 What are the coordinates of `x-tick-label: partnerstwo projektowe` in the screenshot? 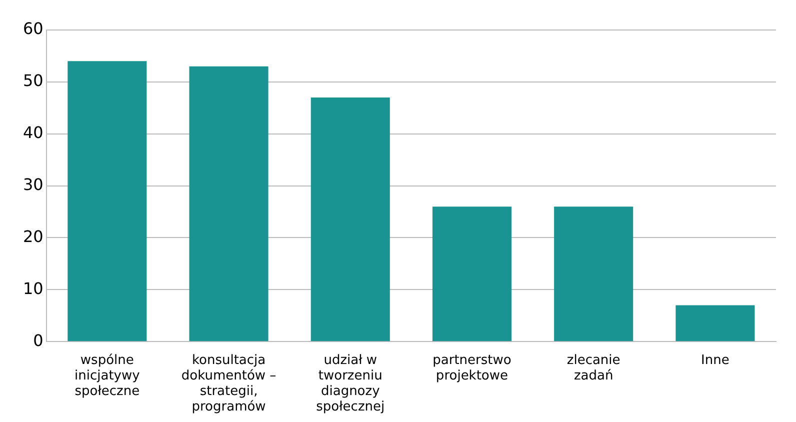 It's located at (472, 368).